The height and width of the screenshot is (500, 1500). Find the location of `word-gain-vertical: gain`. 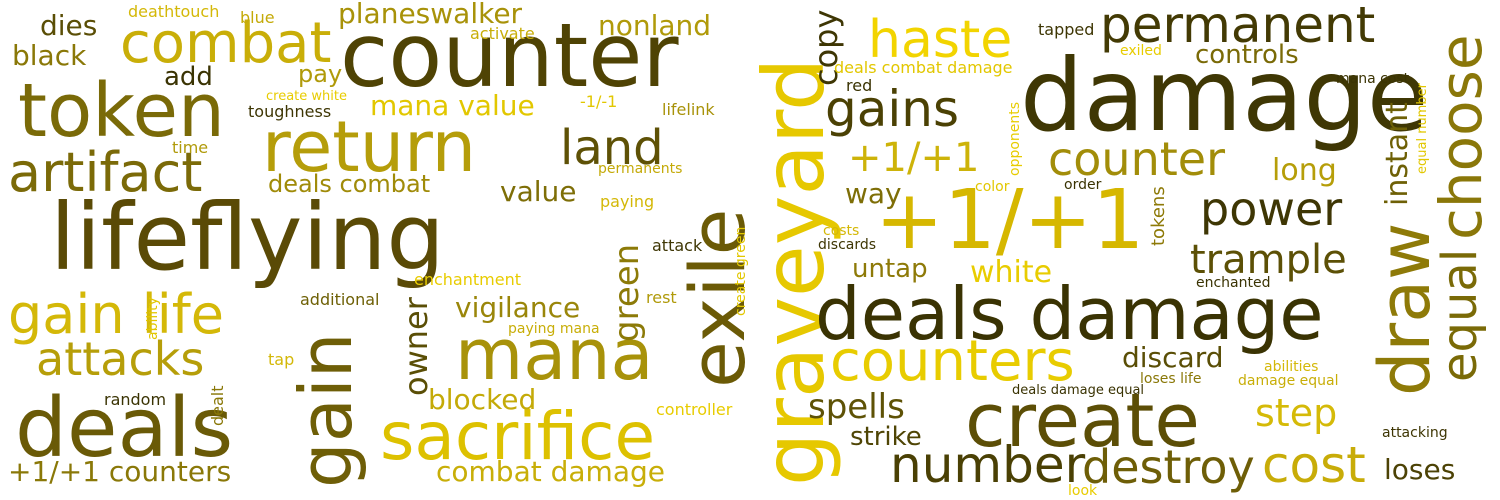

word-gain-vertical: gain is located at coordinates (326, 410).